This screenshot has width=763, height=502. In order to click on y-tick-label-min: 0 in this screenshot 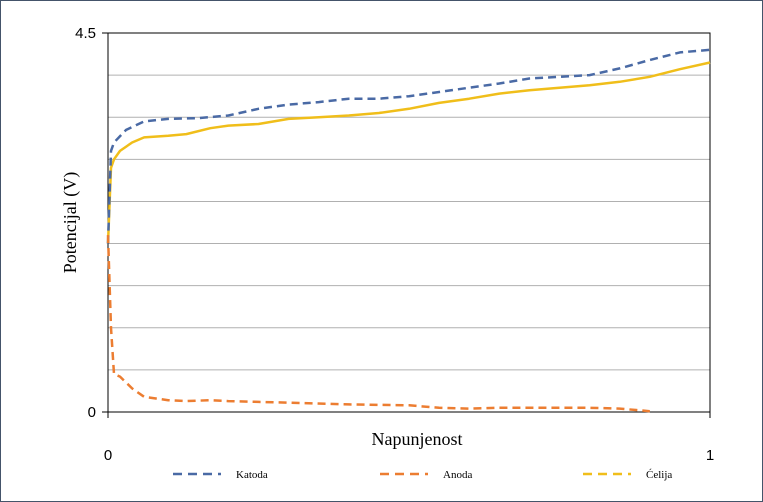, I will do `click(92, 412)`.